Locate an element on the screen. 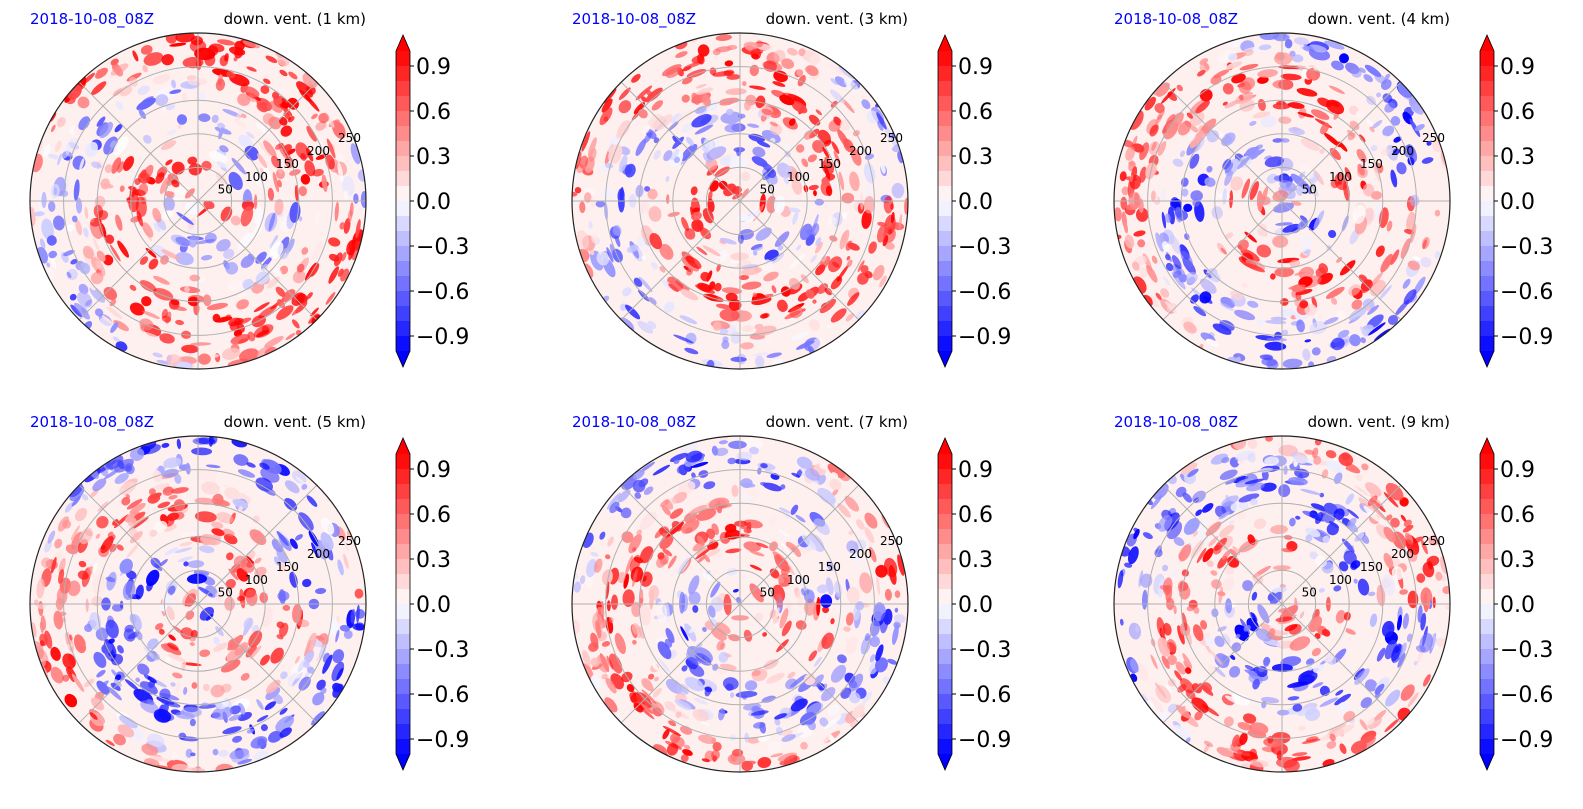  colorbar-tick-label: 0.9 is located at coordinates (433, 470).